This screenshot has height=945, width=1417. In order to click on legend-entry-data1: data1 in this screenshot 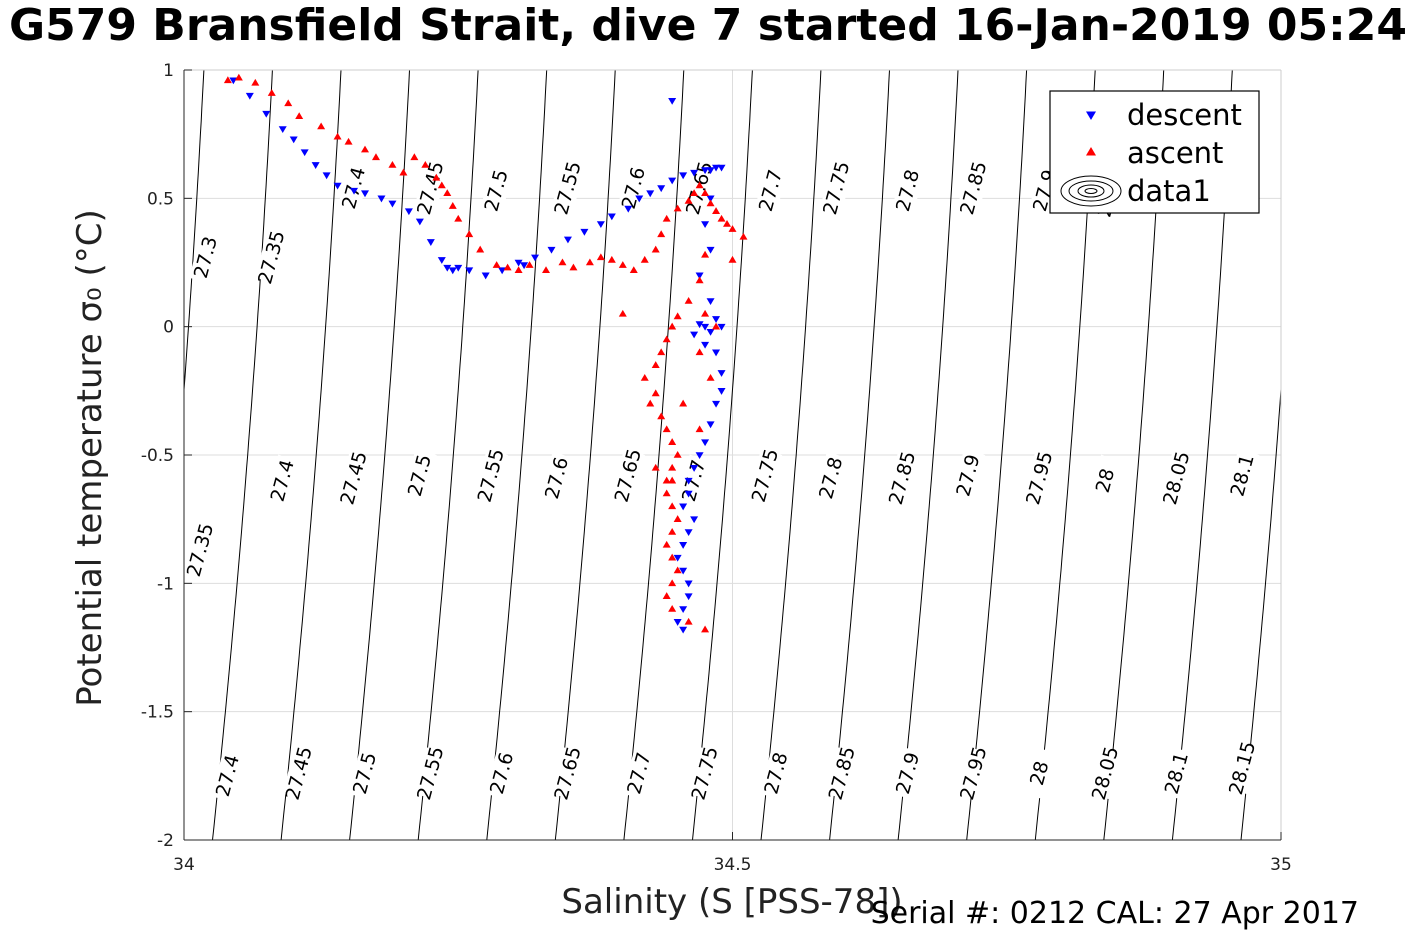, I will do `click(1169, 191)`.